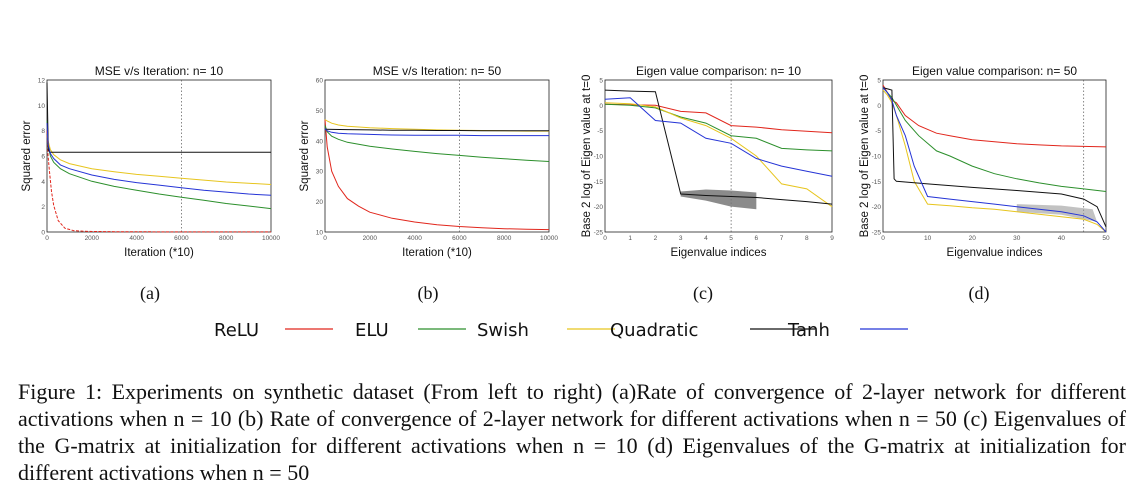  Describe the element at coordinates (320, 202) in the screenshot. I see `y-tick-label: 20` at that location.